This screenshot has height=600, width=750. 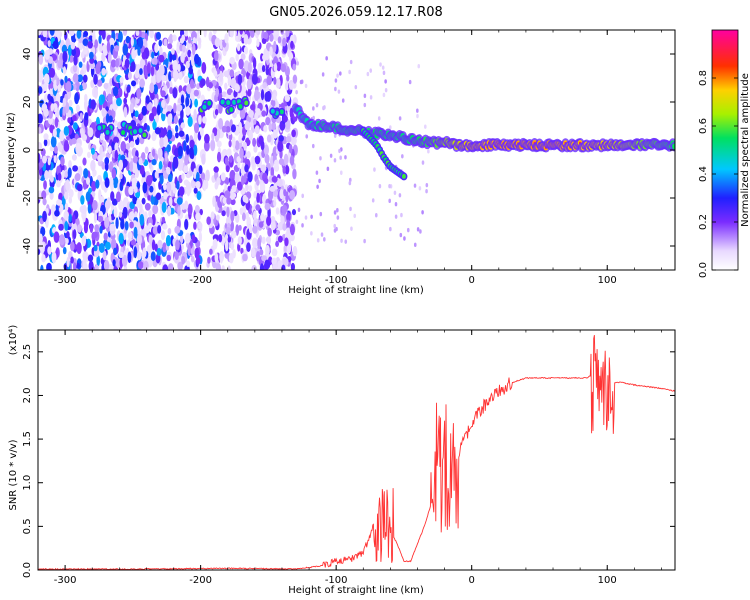 What do you see at coordinates (27, 246) in the screenshot?
I see `y-tick-label: -40` at bounding box center [27, 246].